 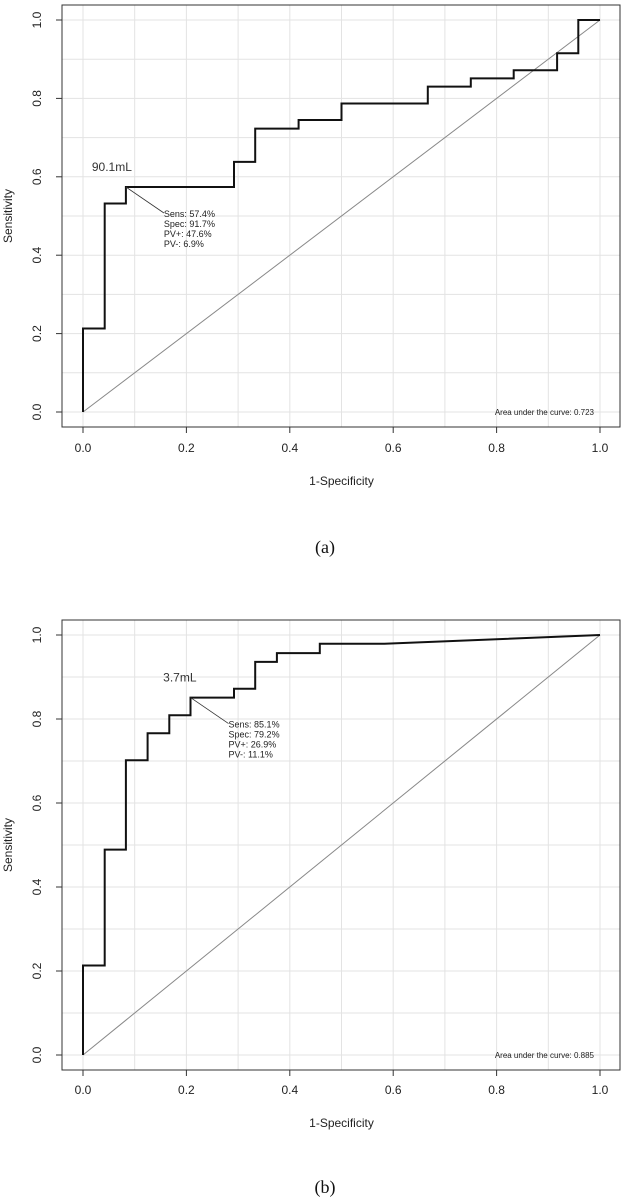 I want to click on auc-label: Area under the curve: 0.885, so click(x=545, y=1055).